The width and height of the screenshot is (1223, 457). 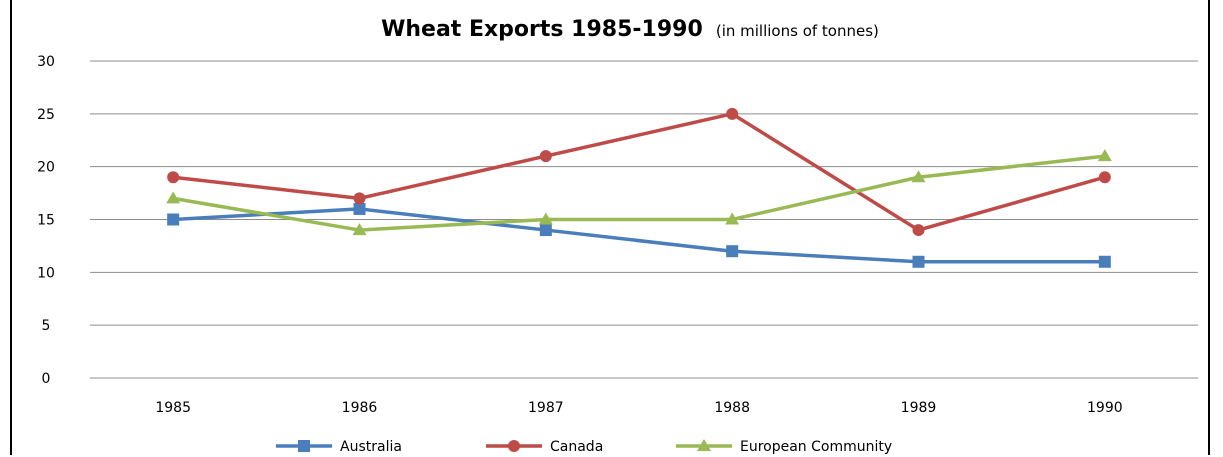 What do you see at coordinates (339, 447) in the screenshot?
I see `legend-item: Australia` at bounding box center [339, 447].